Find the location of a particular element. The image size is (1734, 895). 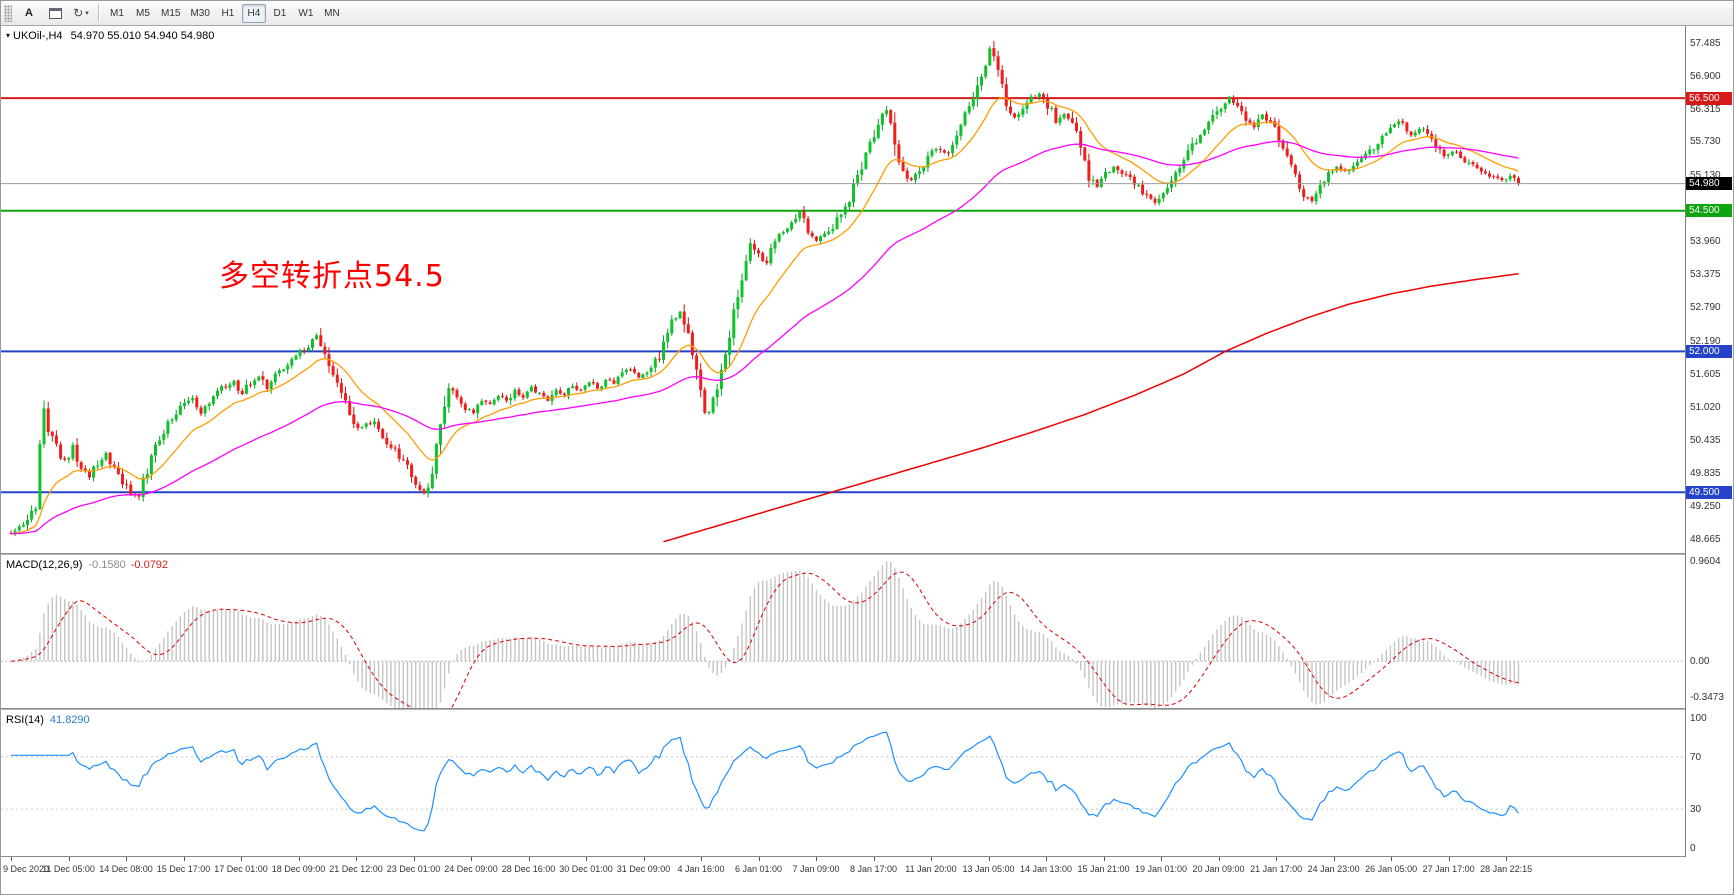

price-axis-label: 51.020 is located at coordinates (1705, 407).